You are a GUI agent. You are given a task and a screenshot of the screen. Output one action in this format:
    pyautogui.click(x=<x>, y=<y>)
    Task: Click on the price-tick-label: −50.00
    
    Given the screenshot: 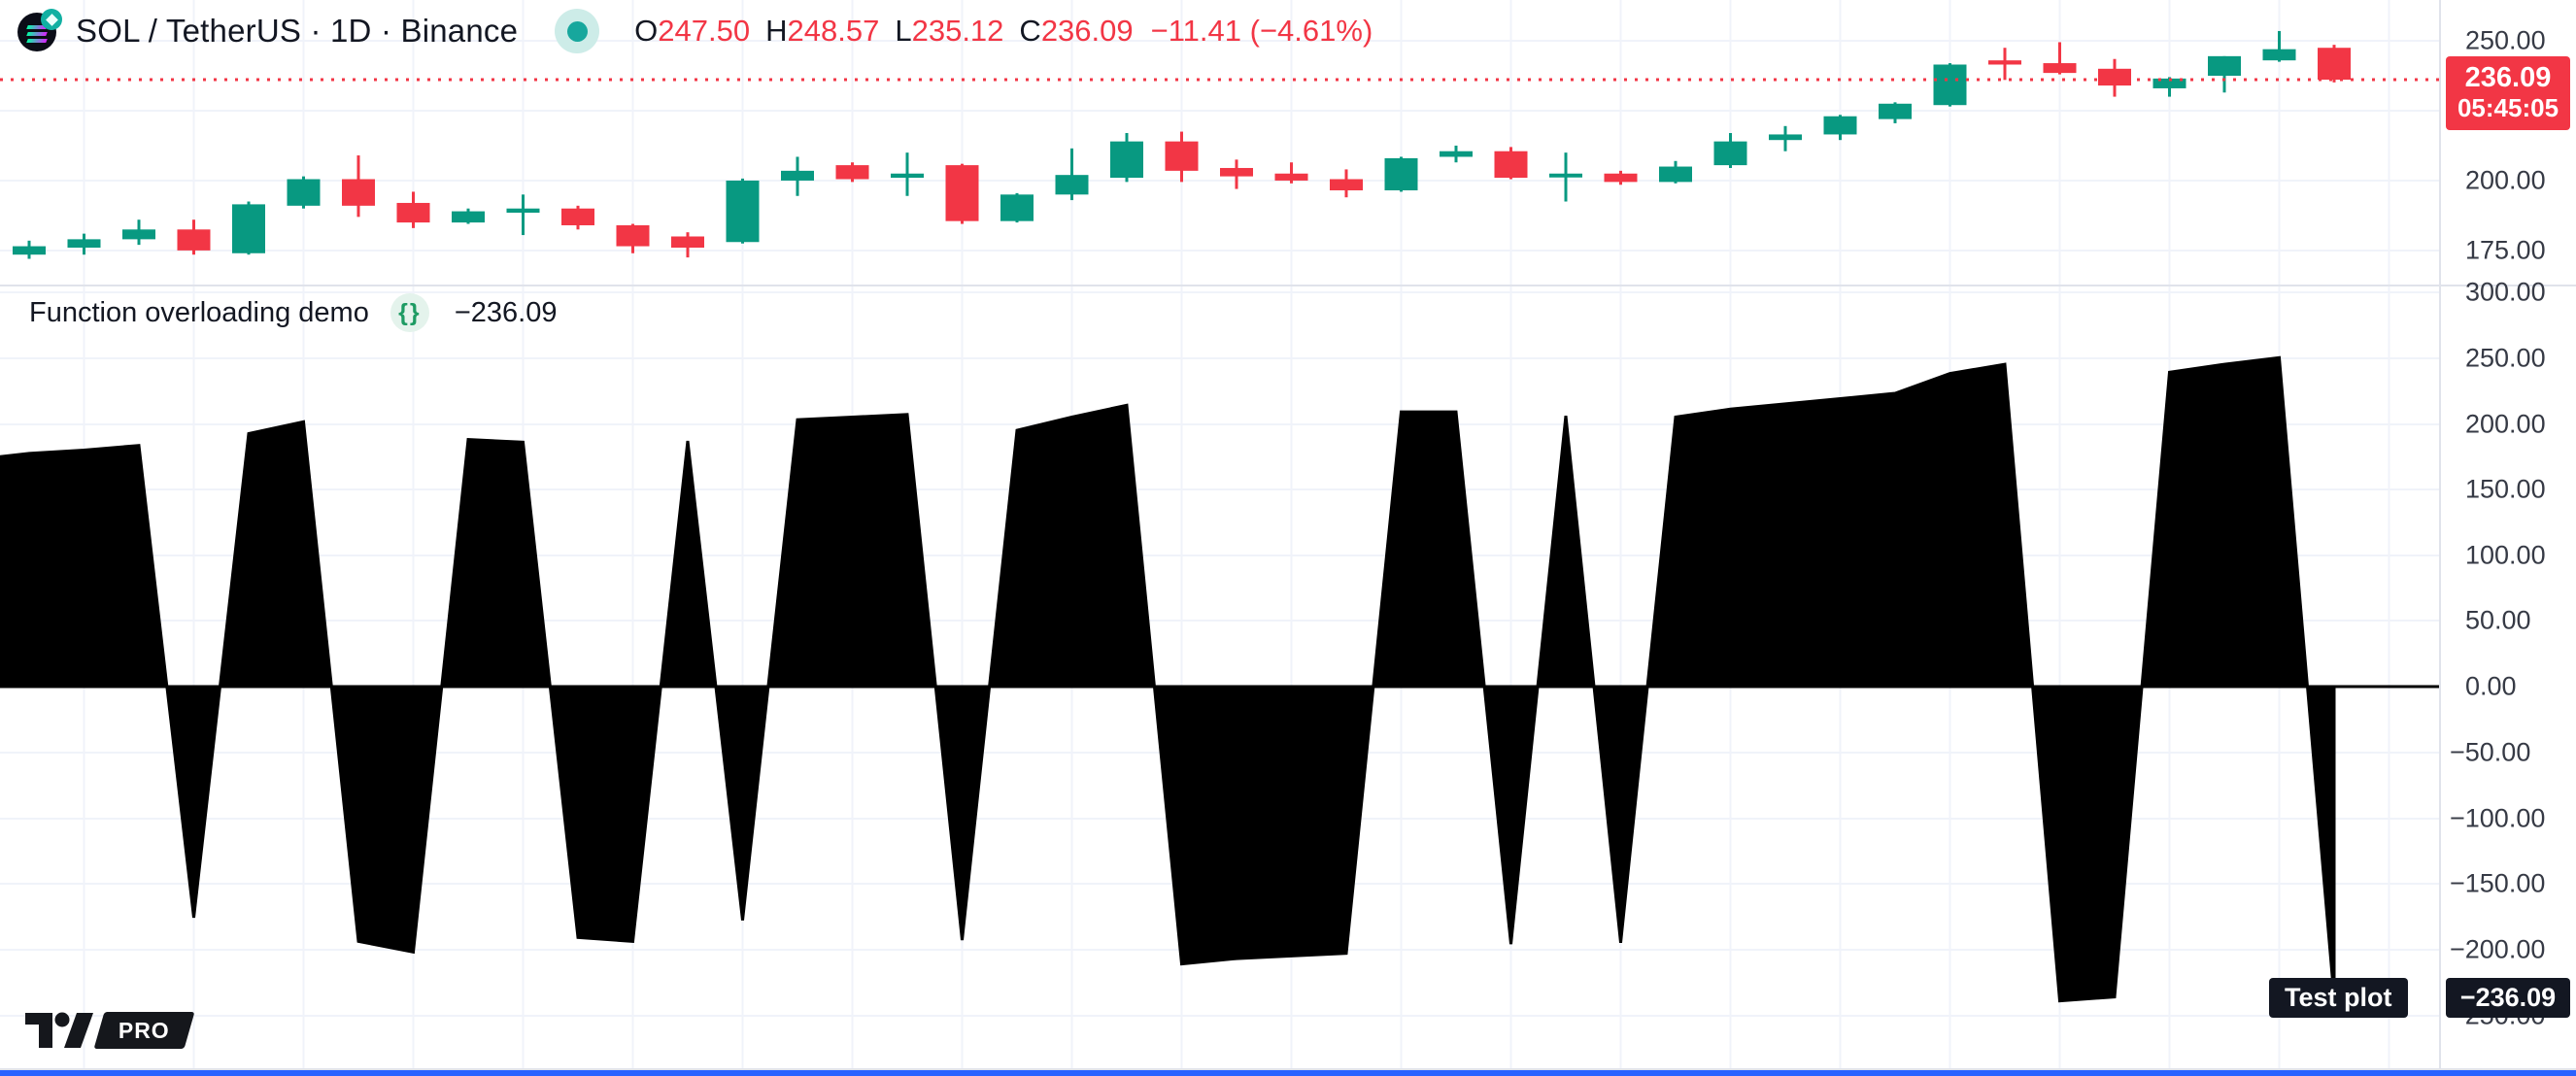 What is the action you would take?
    pyautogui.click(x=2490, y=752)
    